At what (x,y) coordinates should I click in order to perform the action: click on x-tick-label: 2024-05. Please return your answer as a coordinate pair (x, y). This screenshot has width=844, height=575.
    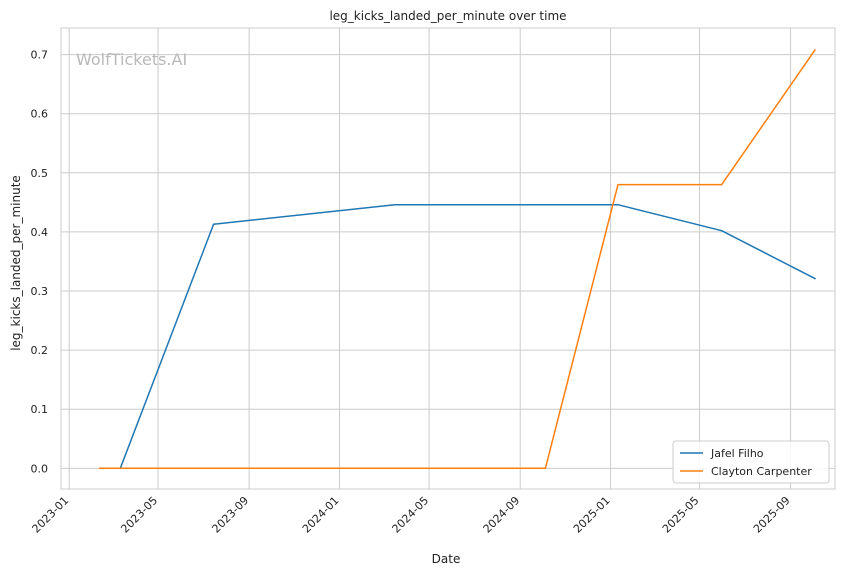
    Looking at the image, I should click on (411, 515).